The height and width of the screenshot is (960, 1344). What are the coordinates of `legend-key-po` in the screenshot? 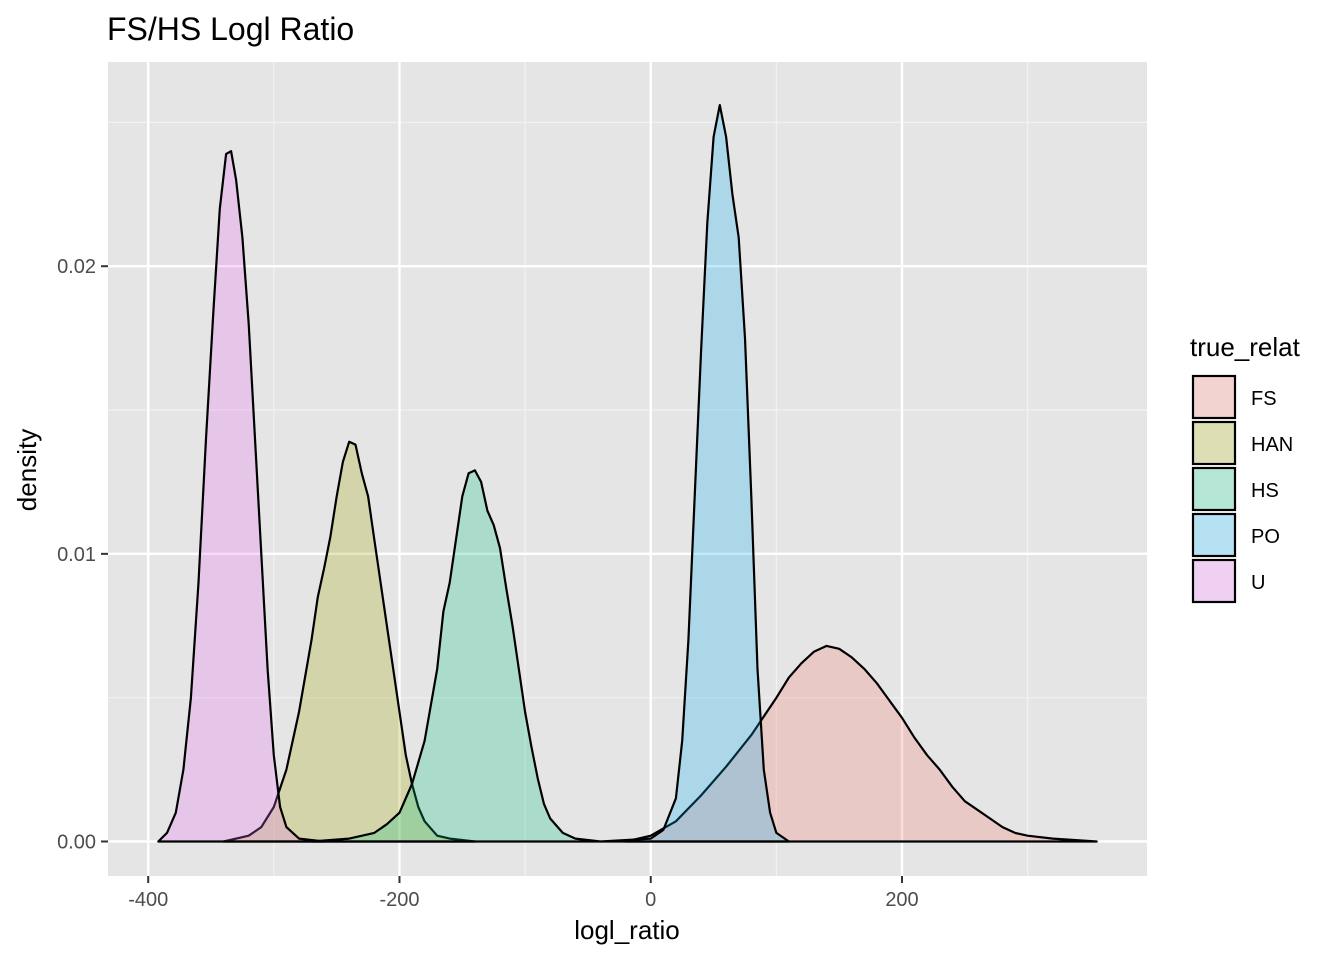 It's located at (1214, 535).